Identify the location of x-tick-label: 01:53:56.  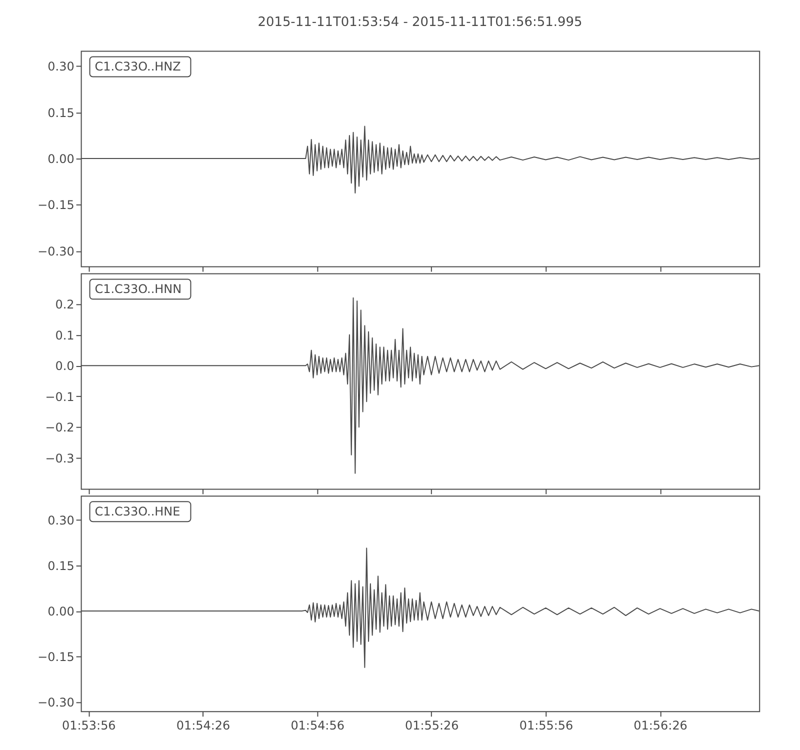
(89, 725).